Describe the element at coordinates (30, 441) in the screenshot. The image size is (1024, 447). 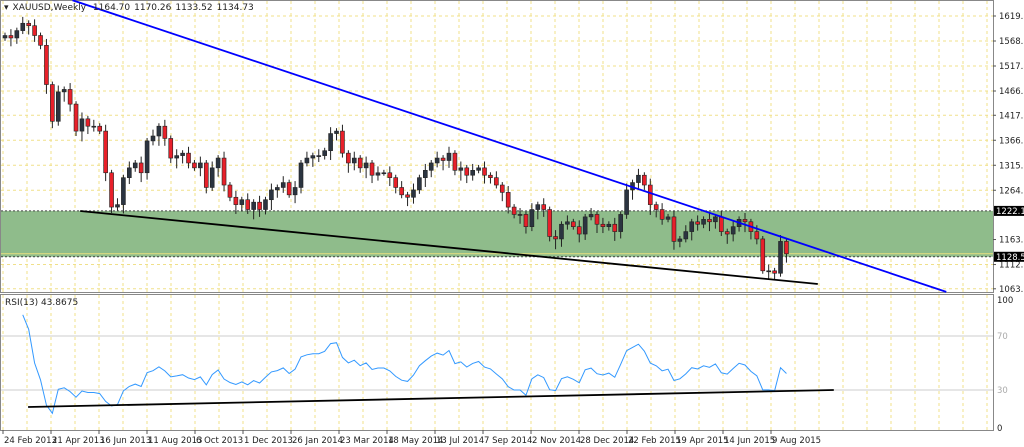
I see `date-tick-label: 24 Feb 2013` at that location.